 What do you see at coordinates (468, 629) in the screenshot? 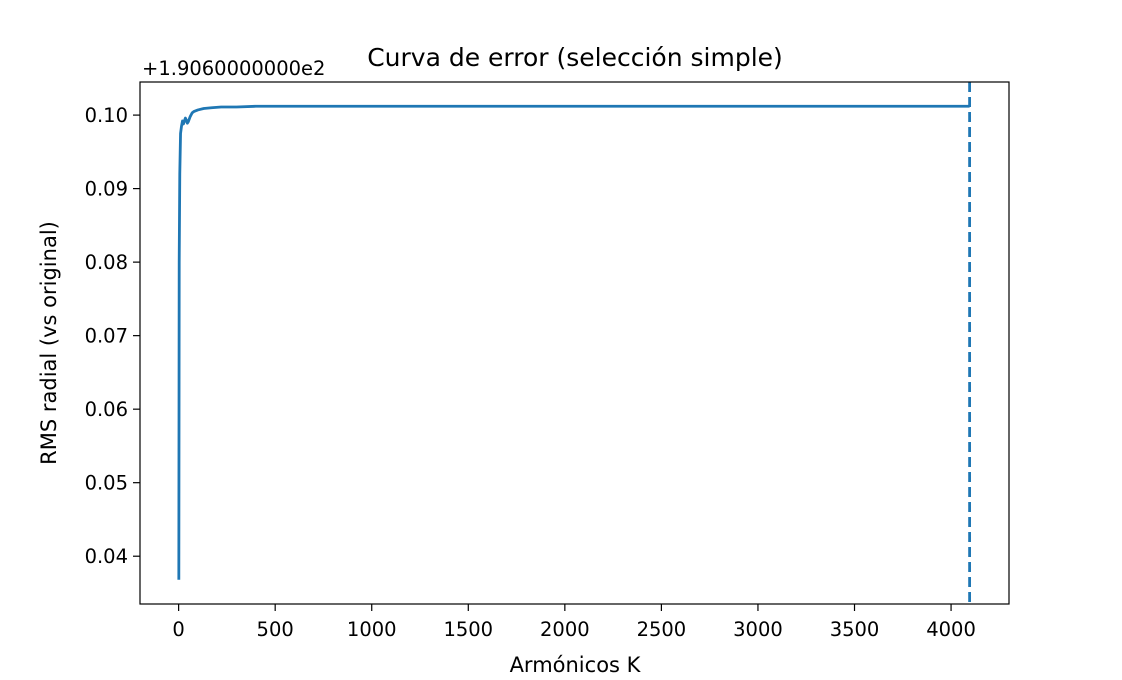
I see `x-tick-label: 1500` at bounding box center [468, 629].